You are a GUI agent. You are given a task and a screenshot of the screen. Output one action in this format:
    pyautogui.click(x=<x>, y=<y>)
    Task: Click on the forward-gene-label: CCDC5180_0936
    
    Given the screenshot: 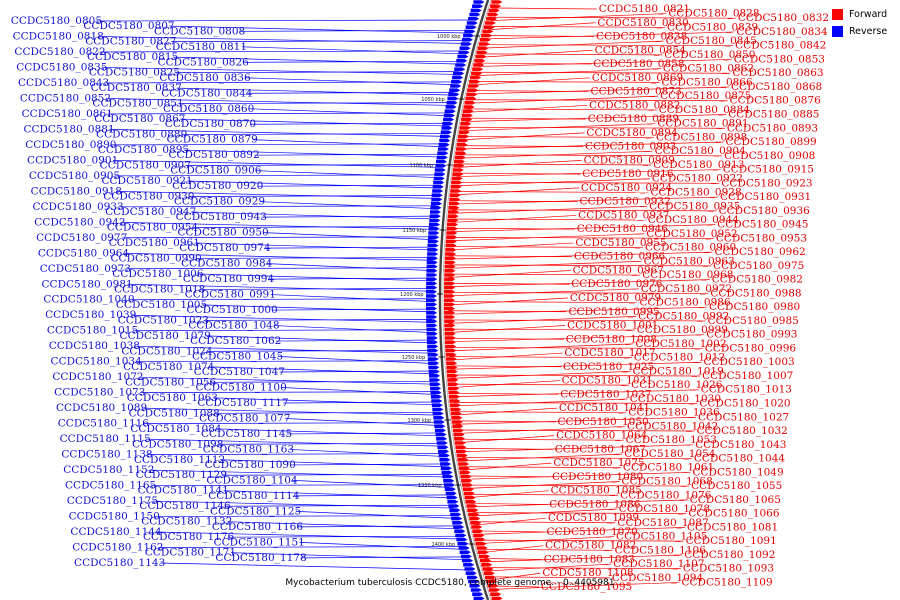 What is the action you would take?
    pyautogui.click(x=765, y=211)
    